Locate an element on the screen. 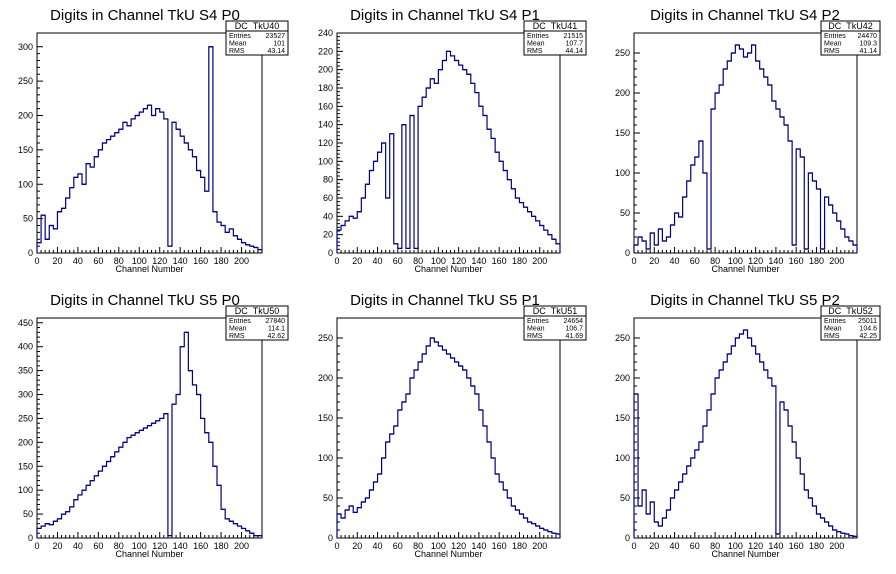 This screenshot has width=896, height=574. panel-title: Digits in Channel TkU S5 P2 is located at coordinates (745, 300).